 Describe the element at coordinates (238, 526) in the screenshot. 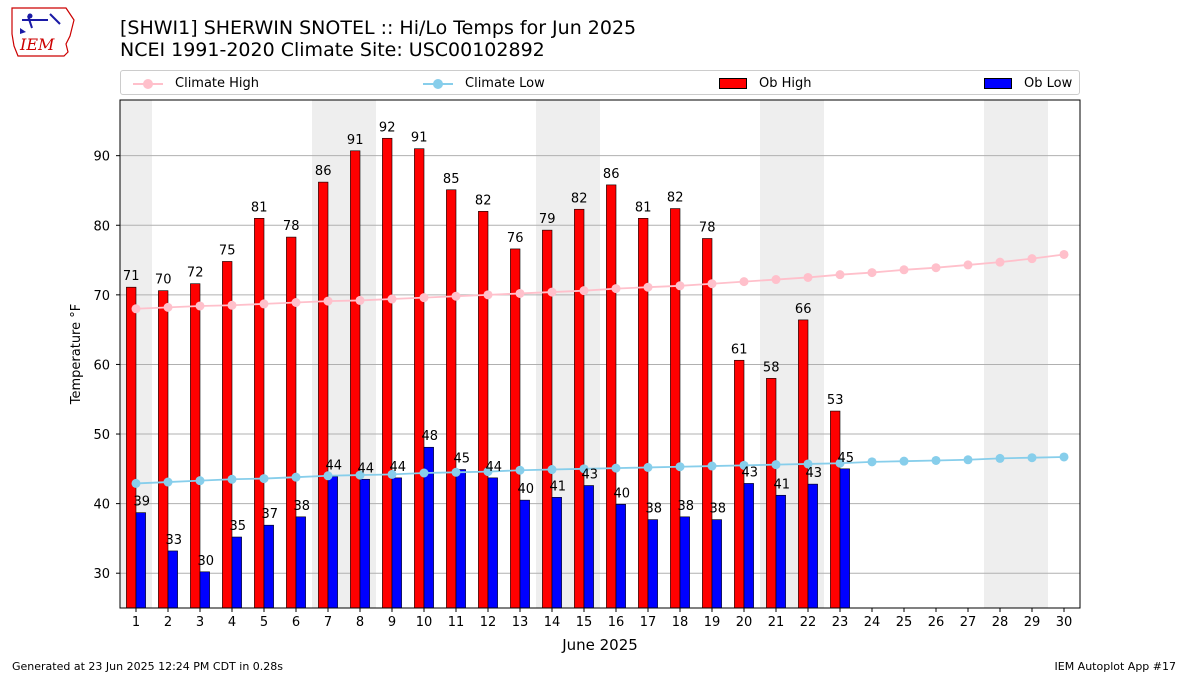

I see `ob-low-label-4: 35` at that location.